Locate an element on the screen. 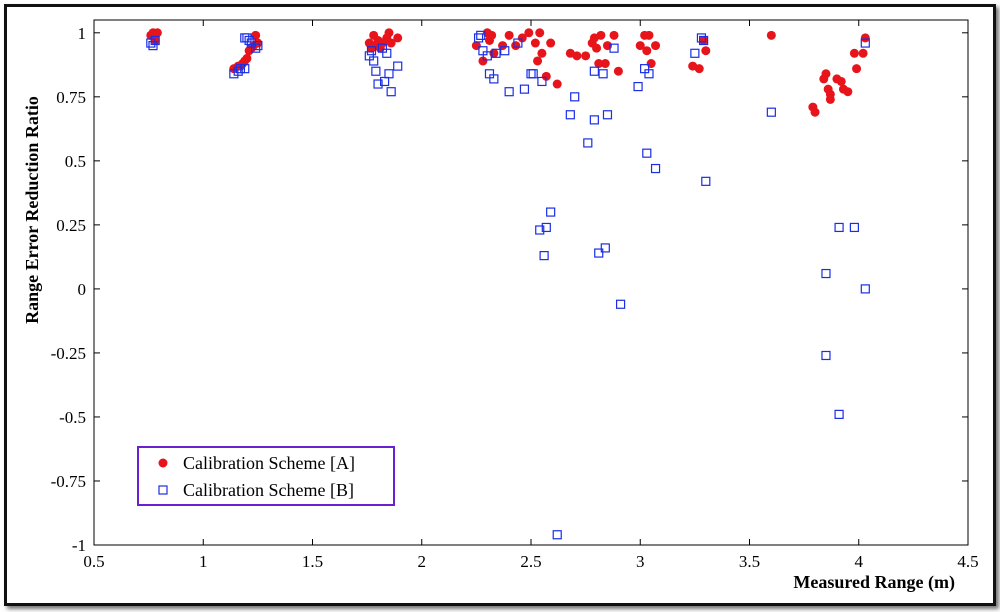 Image resolution: width=1000 pixels, height=612 pixels. legend-label-scheme-a: Calibration Scheme [A] is located at coordinates (269, 463).